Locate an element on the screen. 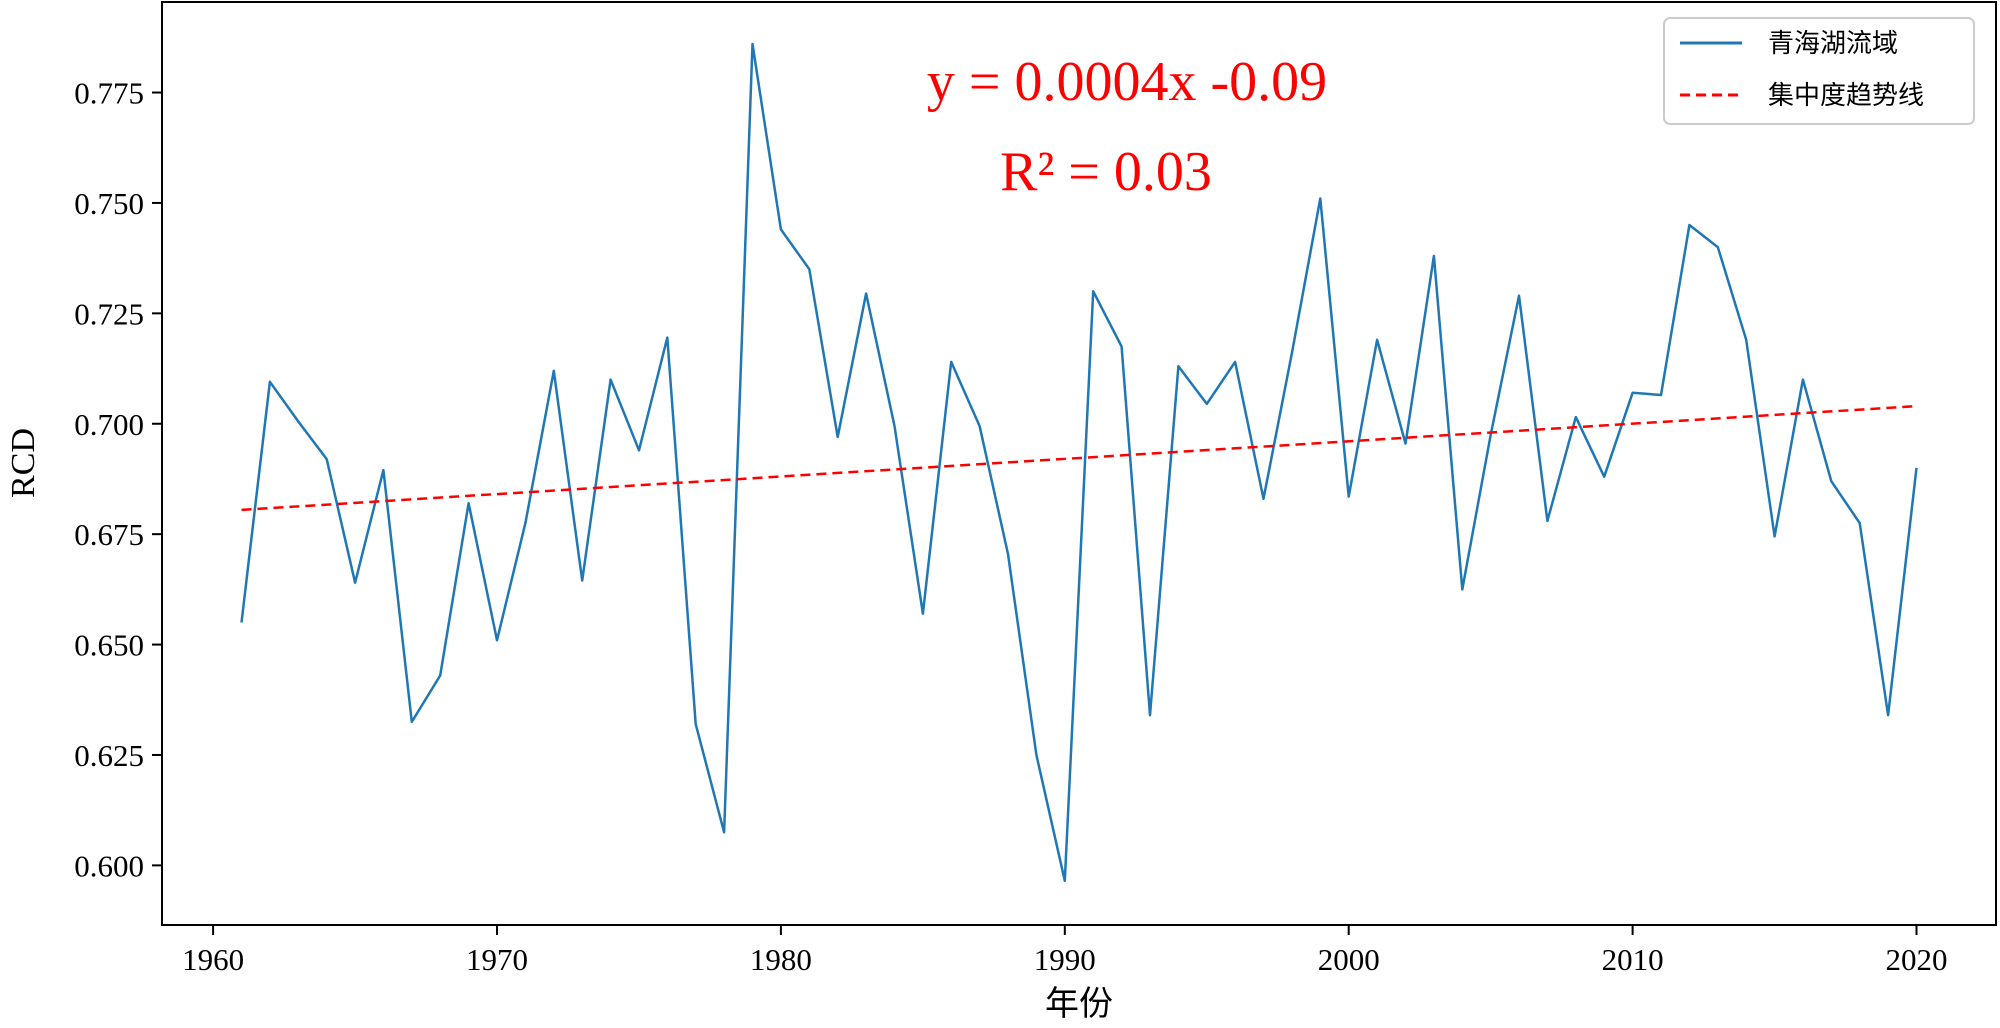 The height and width of the screenshot is (1028, 2000). x-axis-ticks: 1960 1970 1980 1990 2000 2010 2020 is located at coordinates (1065, 951).